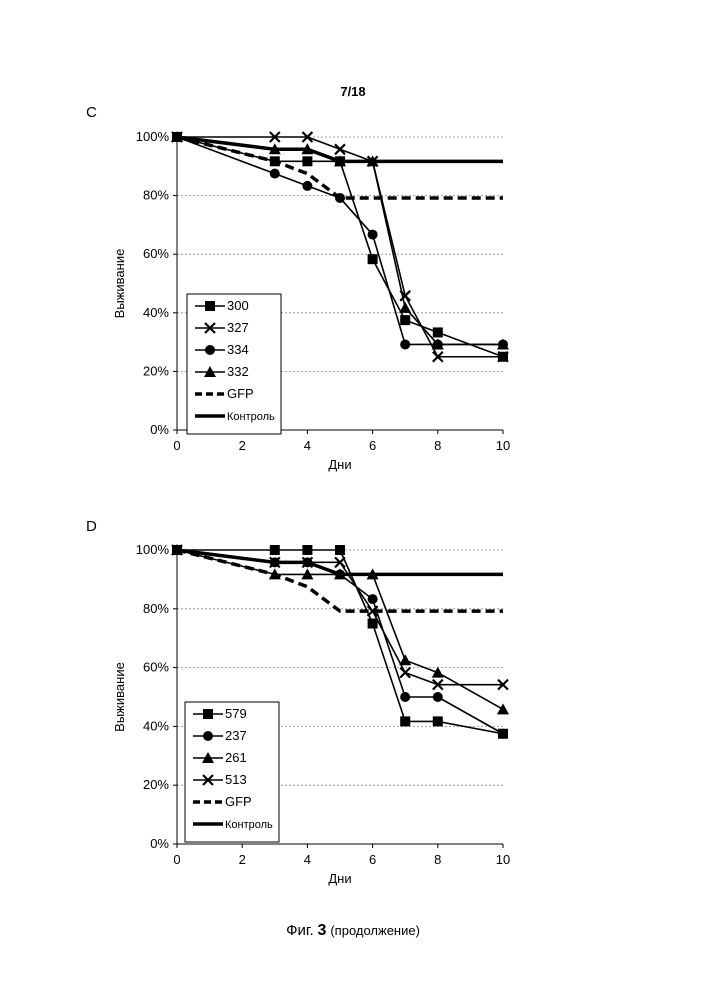  I want to click on x-tick-label: 0, so click(176, 859).